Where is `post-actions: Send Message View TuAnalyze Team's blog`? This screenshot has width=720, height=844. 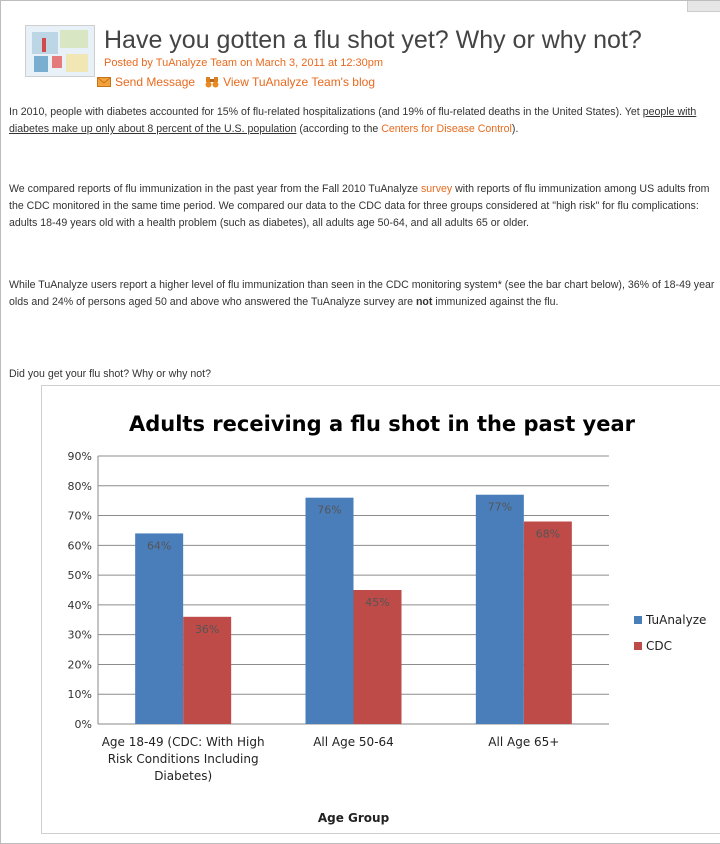
post-actions: Send Message View TuAnalyze Team's blog is located at coordinates (241, 82).